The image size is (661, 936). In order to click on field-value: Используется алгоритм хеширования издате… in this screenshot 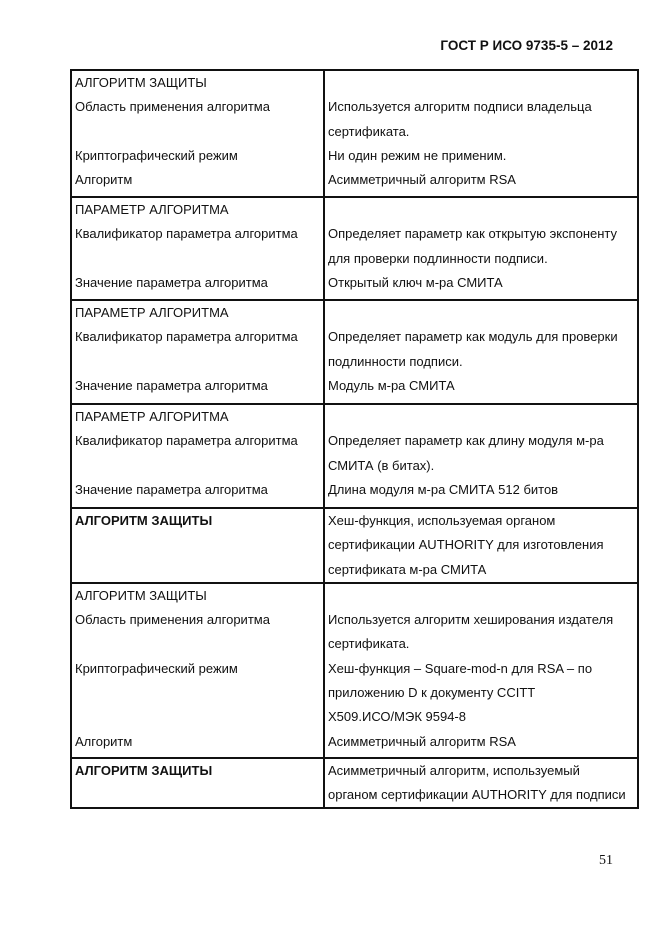, I will do `click(471, 620)`.